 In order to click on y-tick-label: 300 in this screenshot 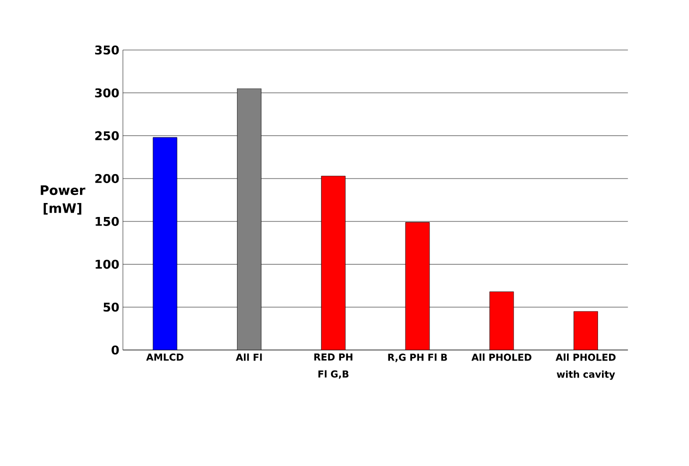, I will do `click(107, 93)`.